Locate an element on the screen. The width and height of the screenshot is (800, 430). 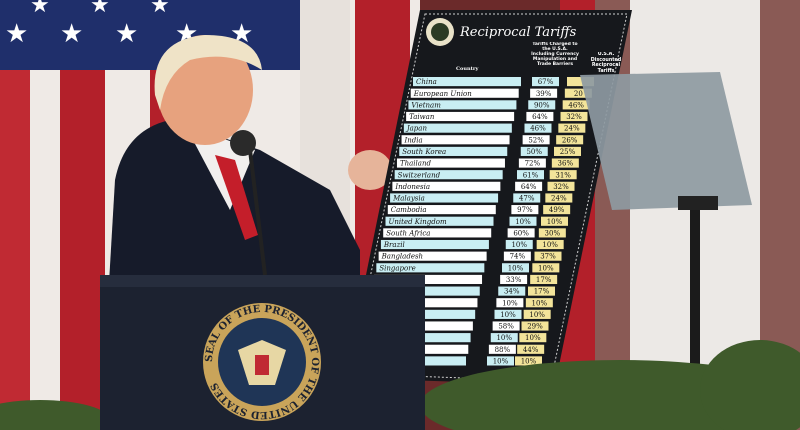
charged-value: 72% is located at coordinates (533, 164).